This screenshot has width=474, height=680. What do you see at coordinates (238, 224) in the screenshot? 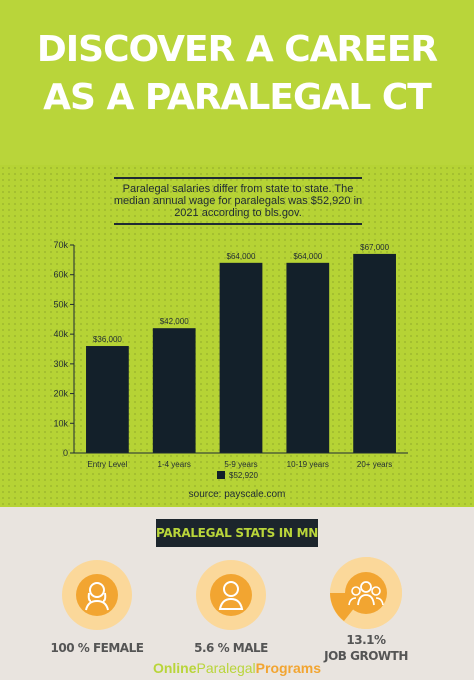
I see `bottom-divider` at bounding box center [238, 224].